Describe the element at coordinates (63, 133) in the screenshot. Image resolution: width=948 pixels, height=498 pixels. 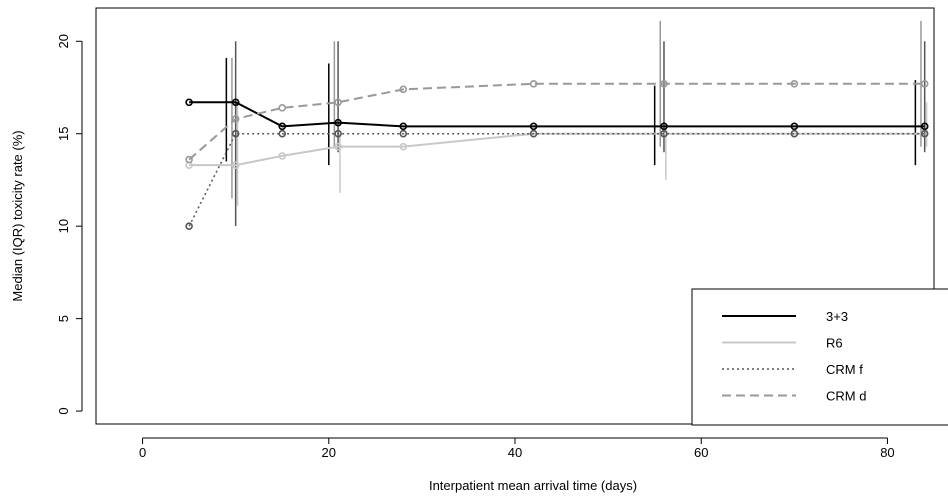
I see `y-tick-label: 15` at that location.